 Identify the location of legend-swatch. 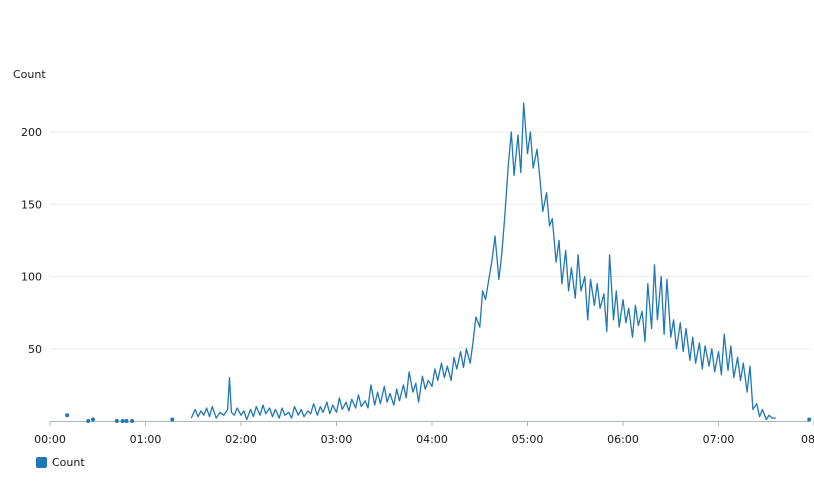
(41, 462).